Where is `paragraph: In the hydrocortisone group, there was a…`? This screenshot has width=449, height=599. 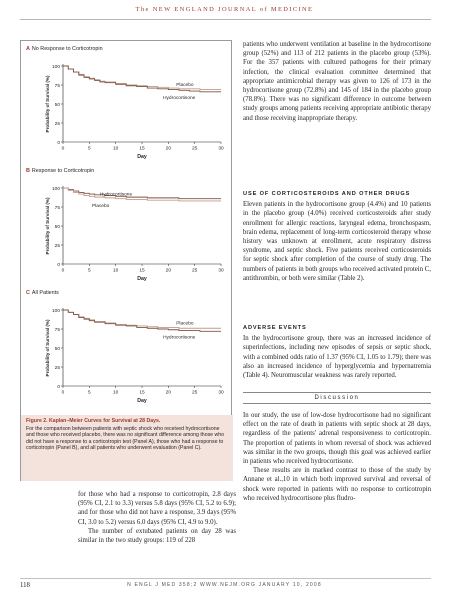 paragraph: In the hydrocortisone group, there was a… is located at coordinates (337, 357).